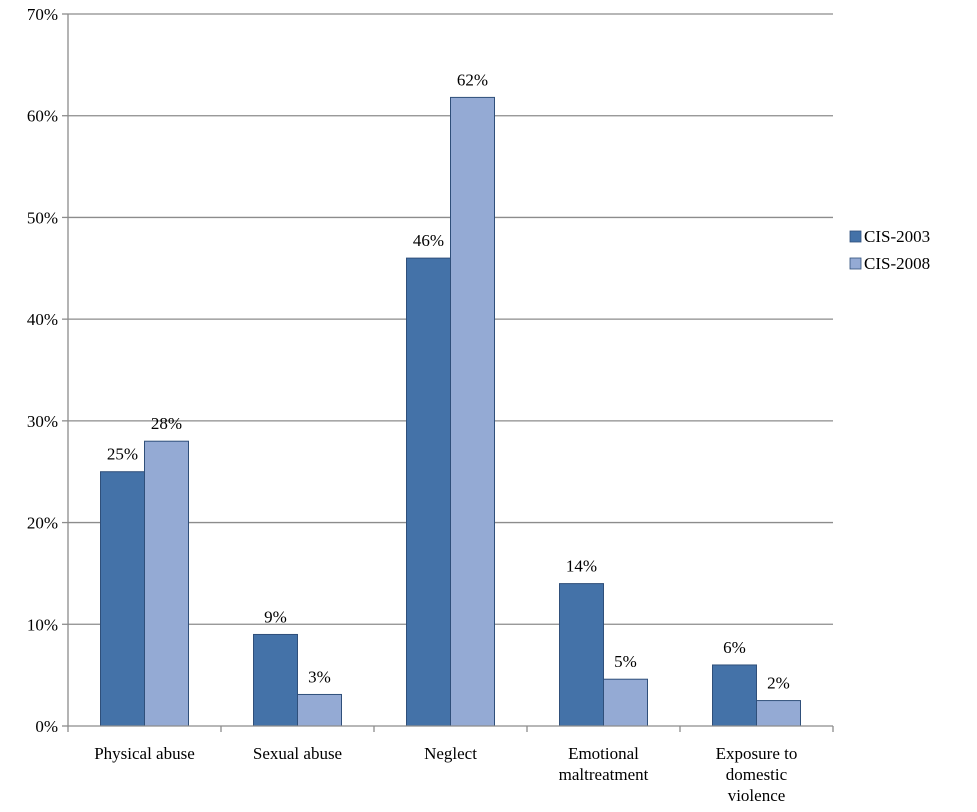 The height and width of the screenshot is (812, 977). What do you see at coordinates (428, 240) in the screenshot?
I see `data-label: 46%` at bounding box center [428, 240].